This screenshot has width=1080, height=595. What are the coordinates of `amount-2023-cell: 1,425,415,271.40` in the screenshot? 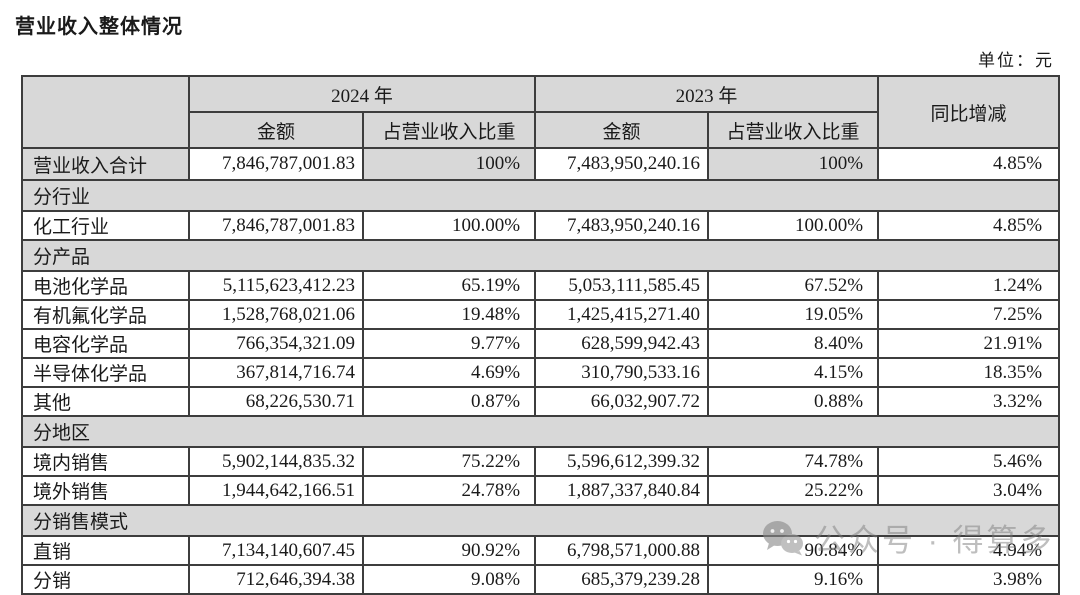 It's located at (622, 314).